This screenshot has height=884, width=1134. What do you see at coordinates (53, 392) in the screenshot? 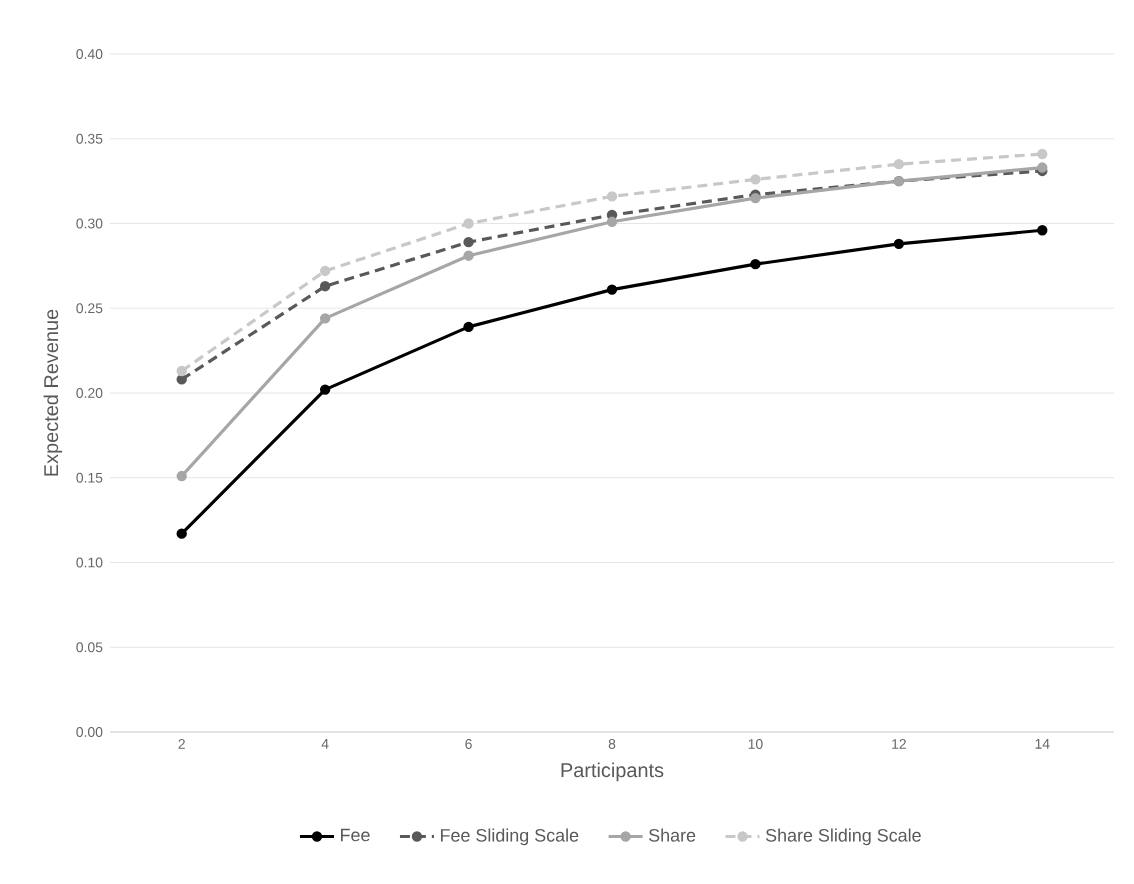
I see `y-axis-title: Expected Revenue` at bounding box center [53, 392].